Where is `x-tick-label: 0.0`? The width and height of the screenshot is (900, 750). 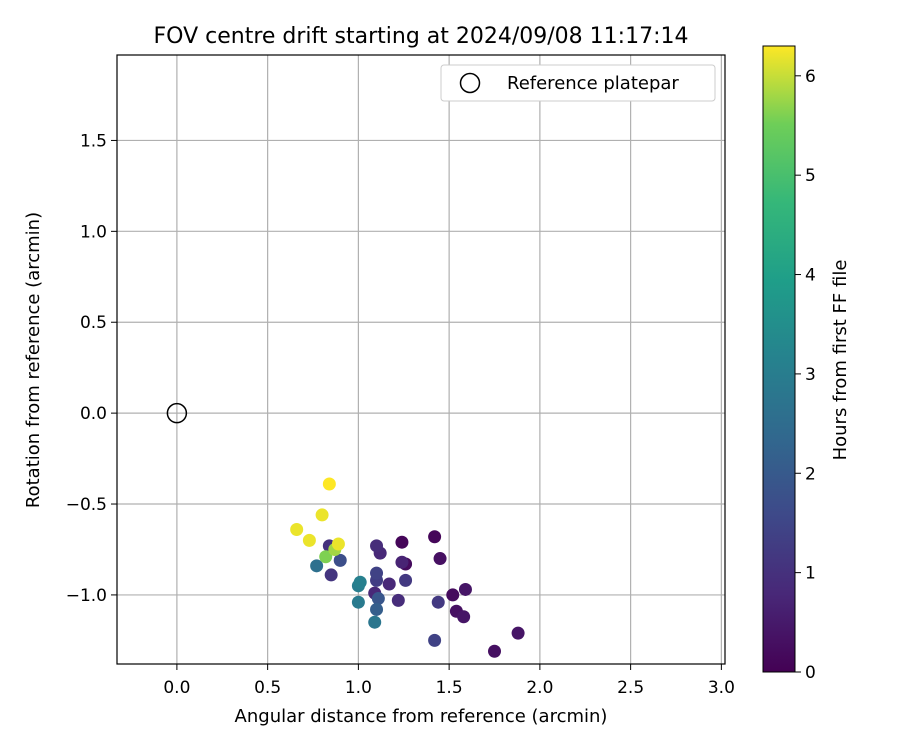
x-tick-label: 0.0 is located at coordinates (176, 688).